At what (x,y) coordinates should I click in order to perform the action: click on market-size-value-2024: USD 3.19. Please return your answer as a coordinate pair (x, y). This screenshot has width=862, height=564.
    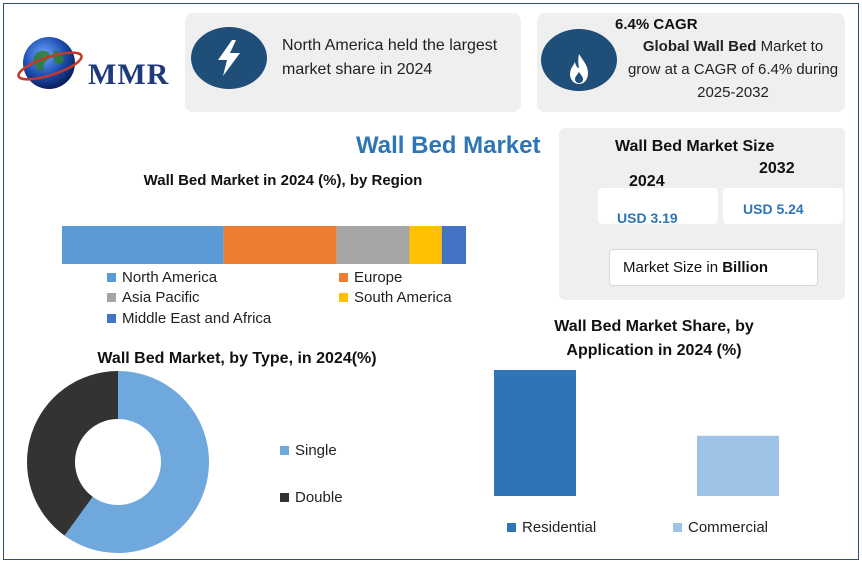
    Looking at the image, I should click on (647, 218).